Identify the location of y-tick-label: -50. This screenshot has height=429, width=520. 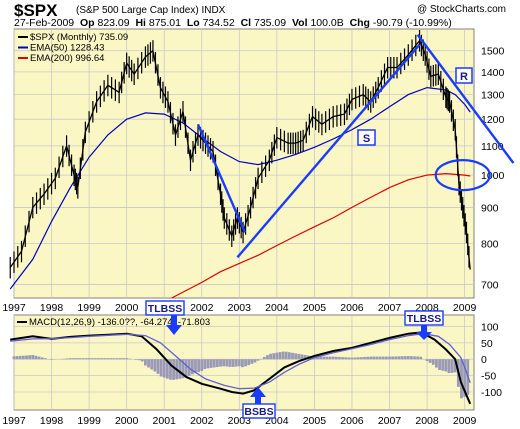
(488, 377).